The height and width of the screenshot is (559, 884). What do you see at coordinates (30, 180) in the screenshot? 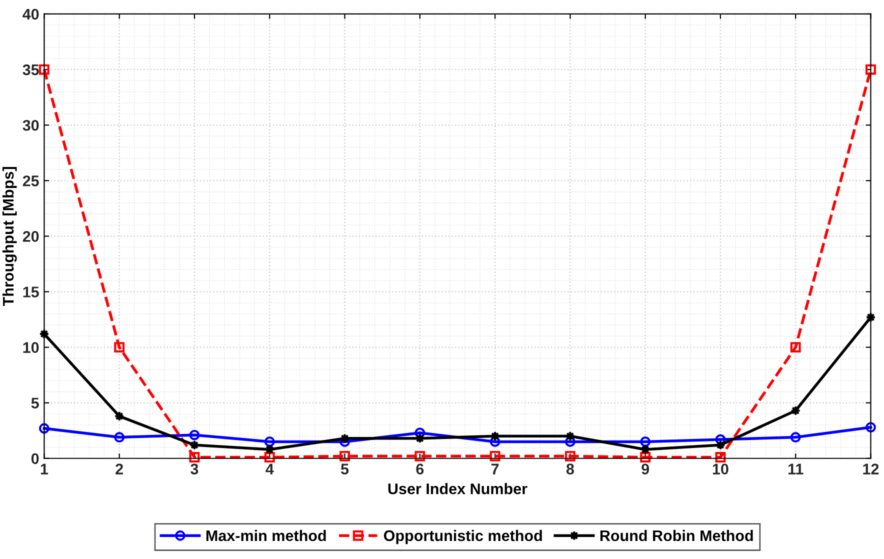
I see `y-tick-label: 25` at bounding box center [30, 180].